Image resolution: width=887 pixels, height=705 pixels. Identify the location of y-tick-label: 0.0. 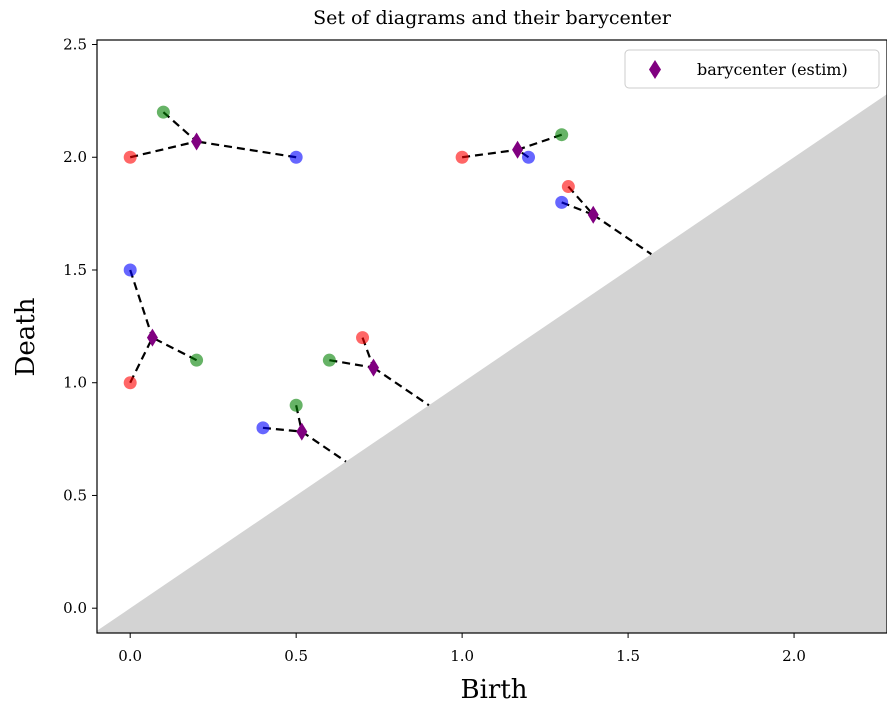
(75, 608).